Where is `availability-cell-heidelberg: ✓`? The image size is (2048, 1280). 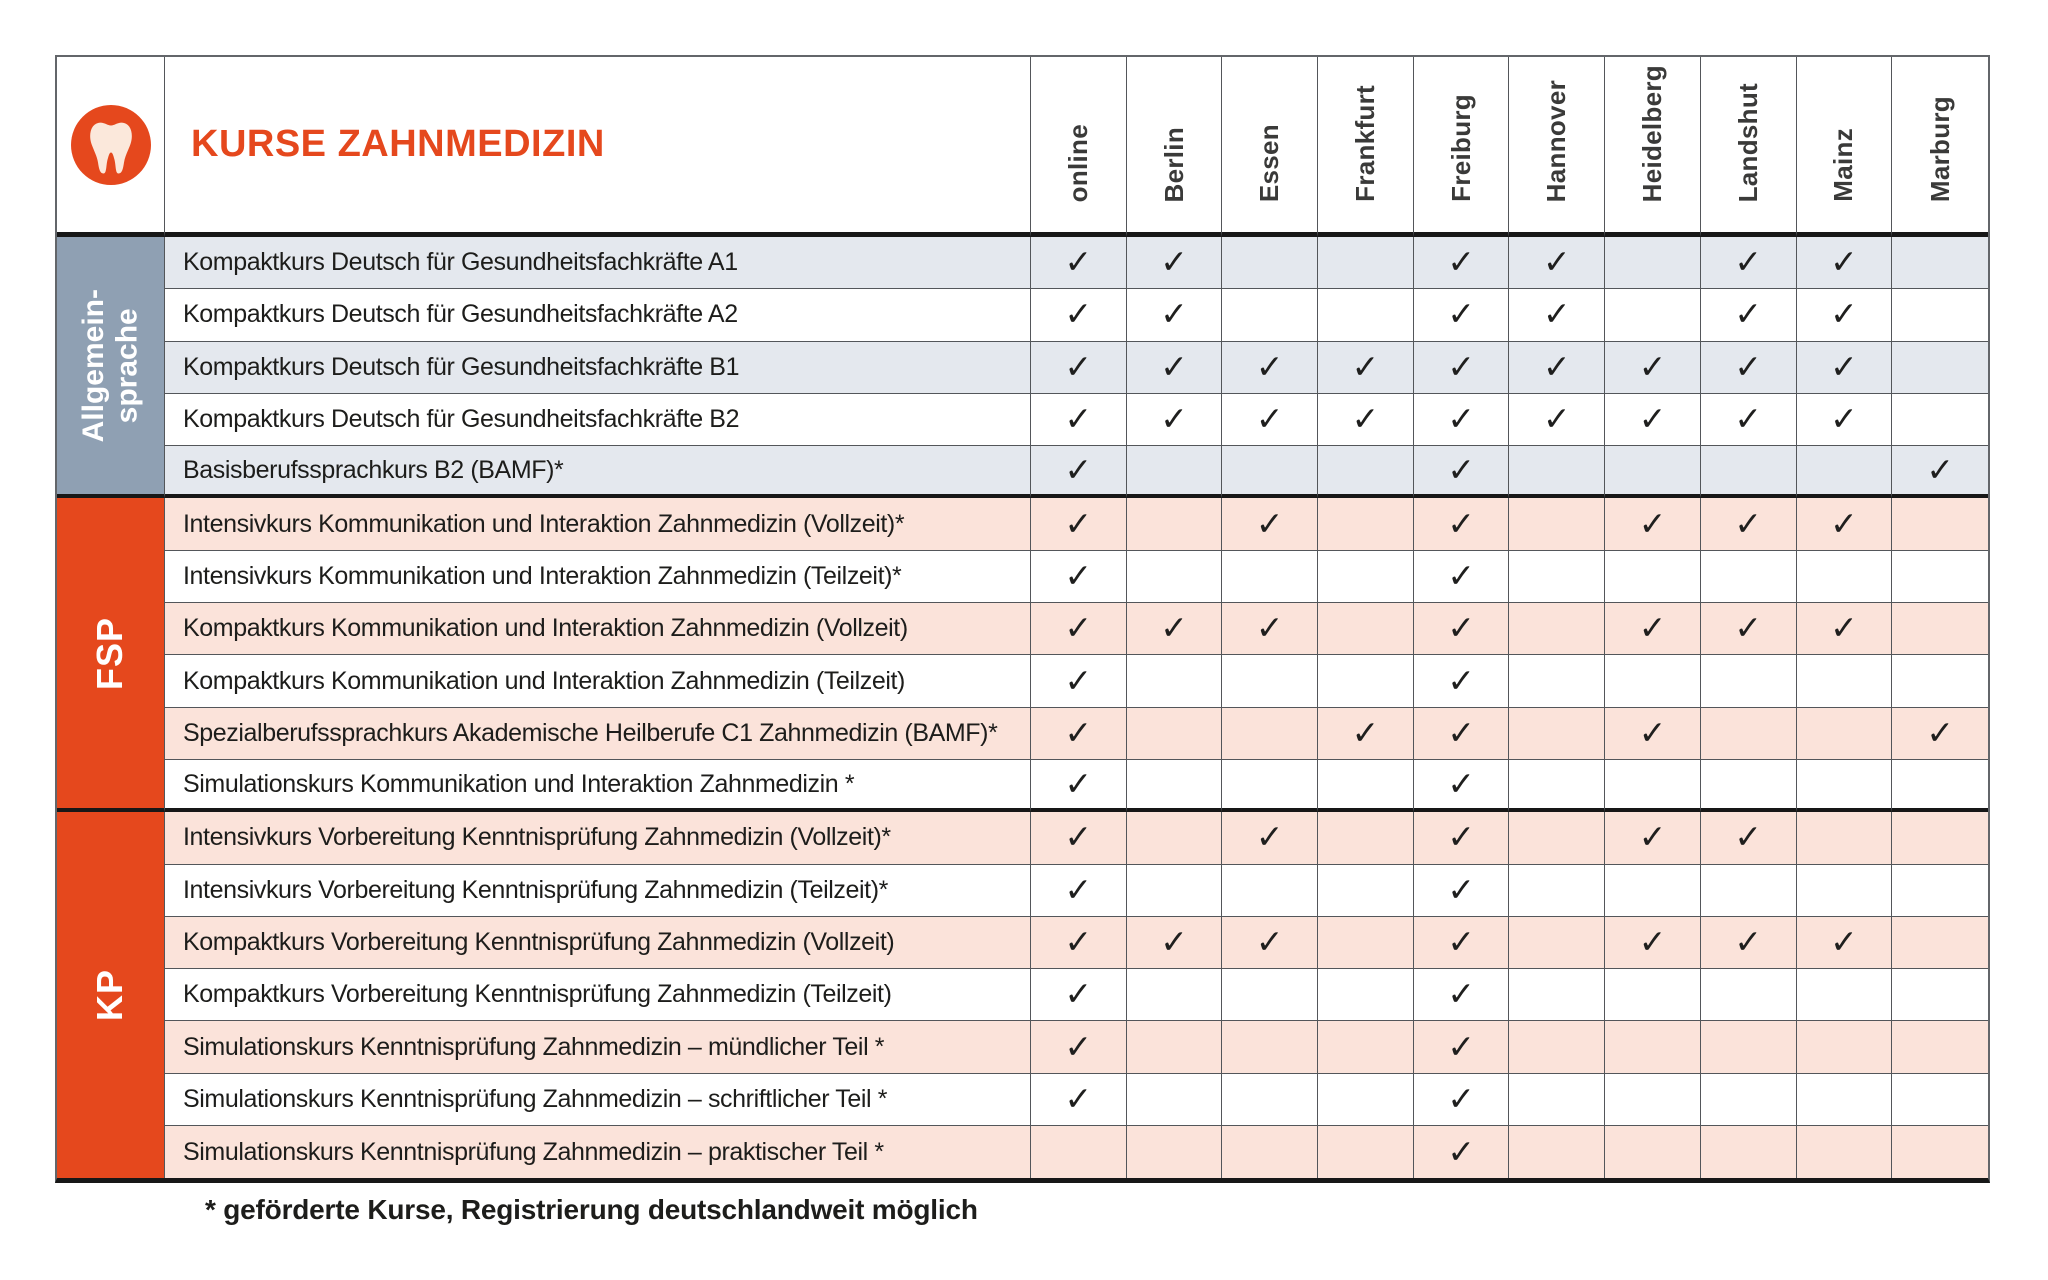
availability-cell-heidelberg: ✓ is located at coordinates (1653, 838).